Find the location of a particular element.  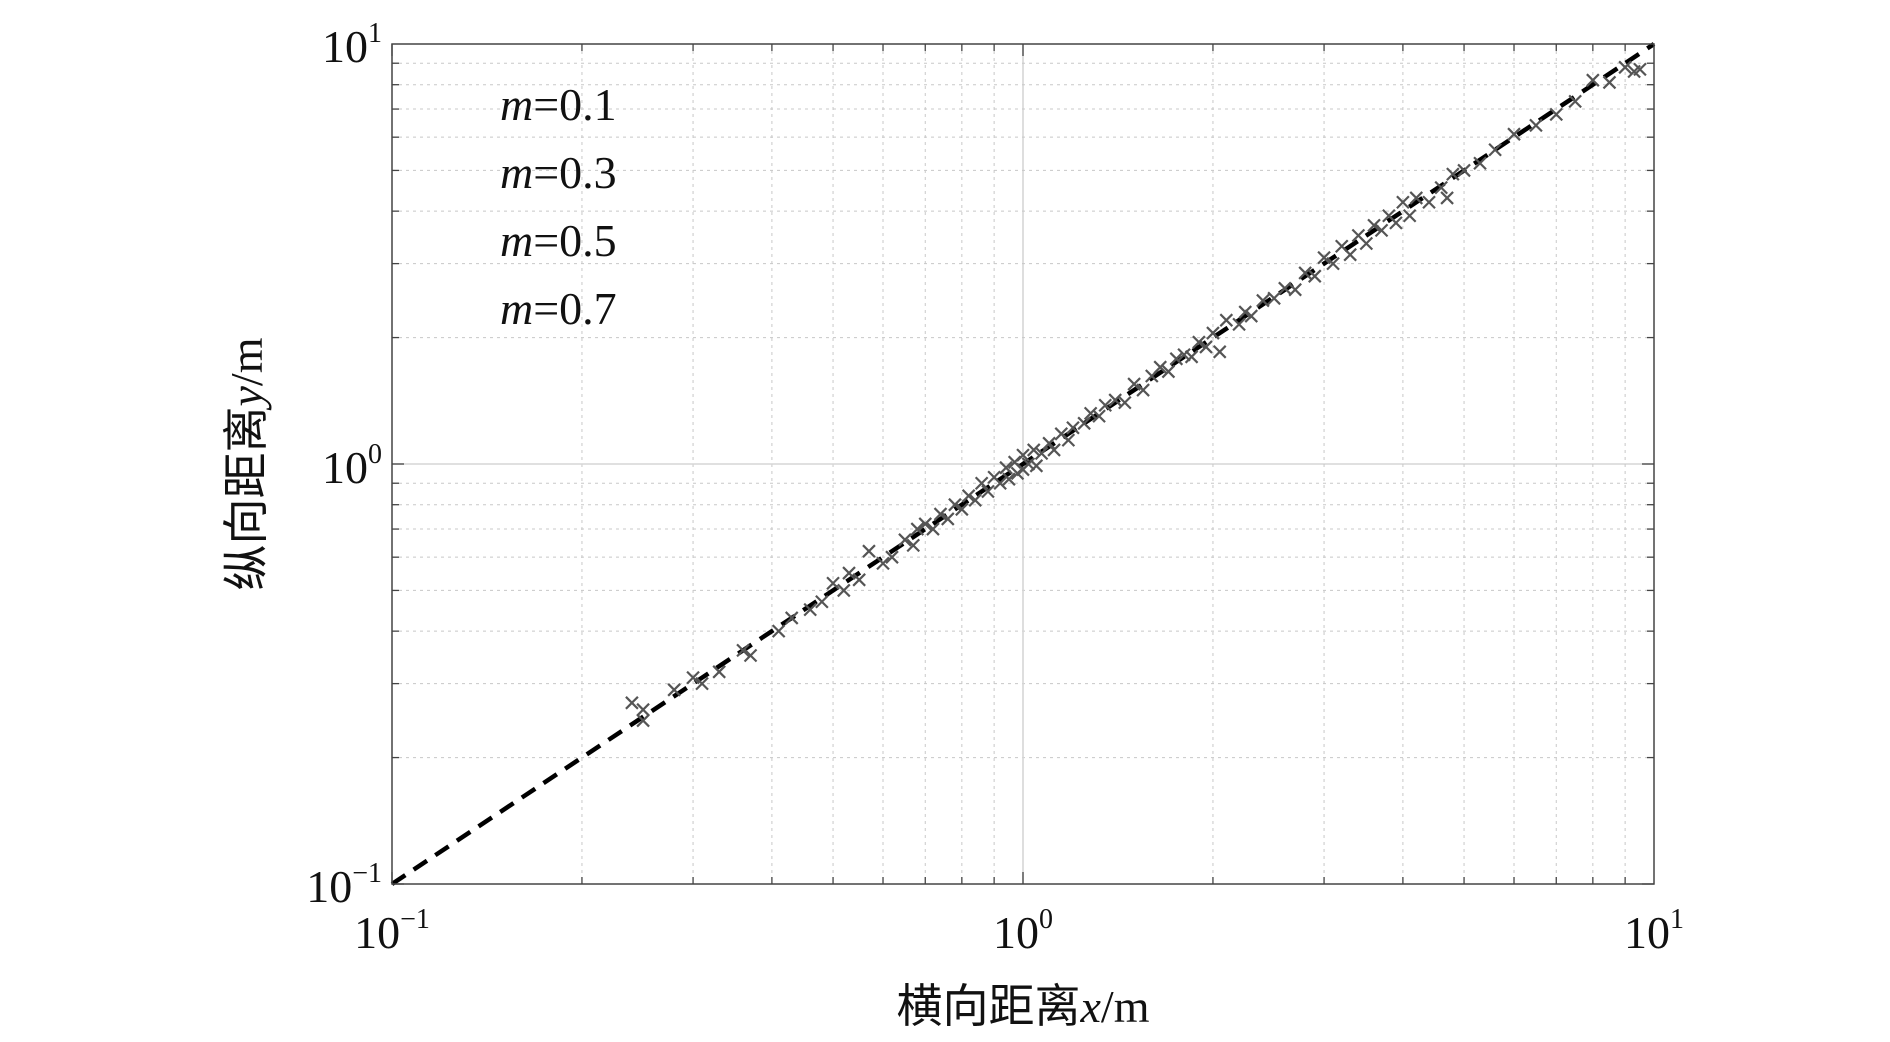

legend: m=0.1 m=0.3 m=0.5 m=0.7 is located at coordinates (558, 206).